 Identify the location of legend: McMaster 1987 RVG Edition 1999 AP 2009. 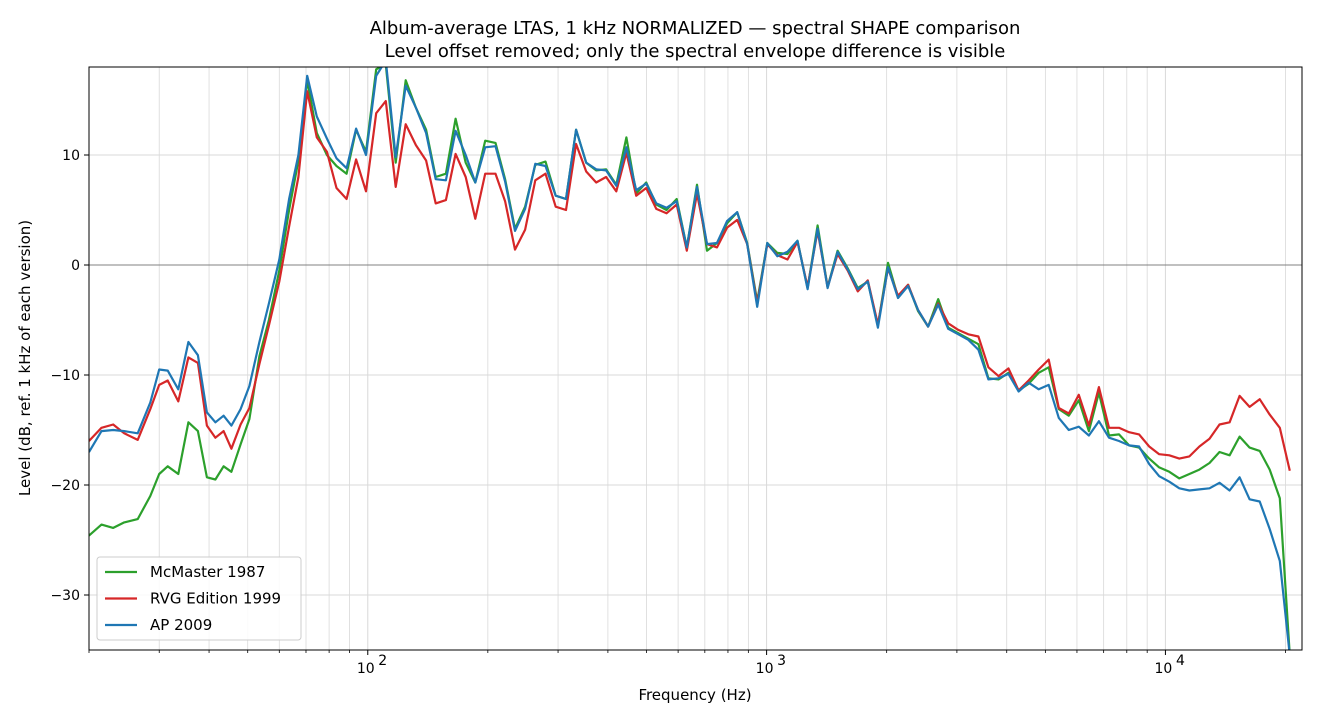
(199, 598).